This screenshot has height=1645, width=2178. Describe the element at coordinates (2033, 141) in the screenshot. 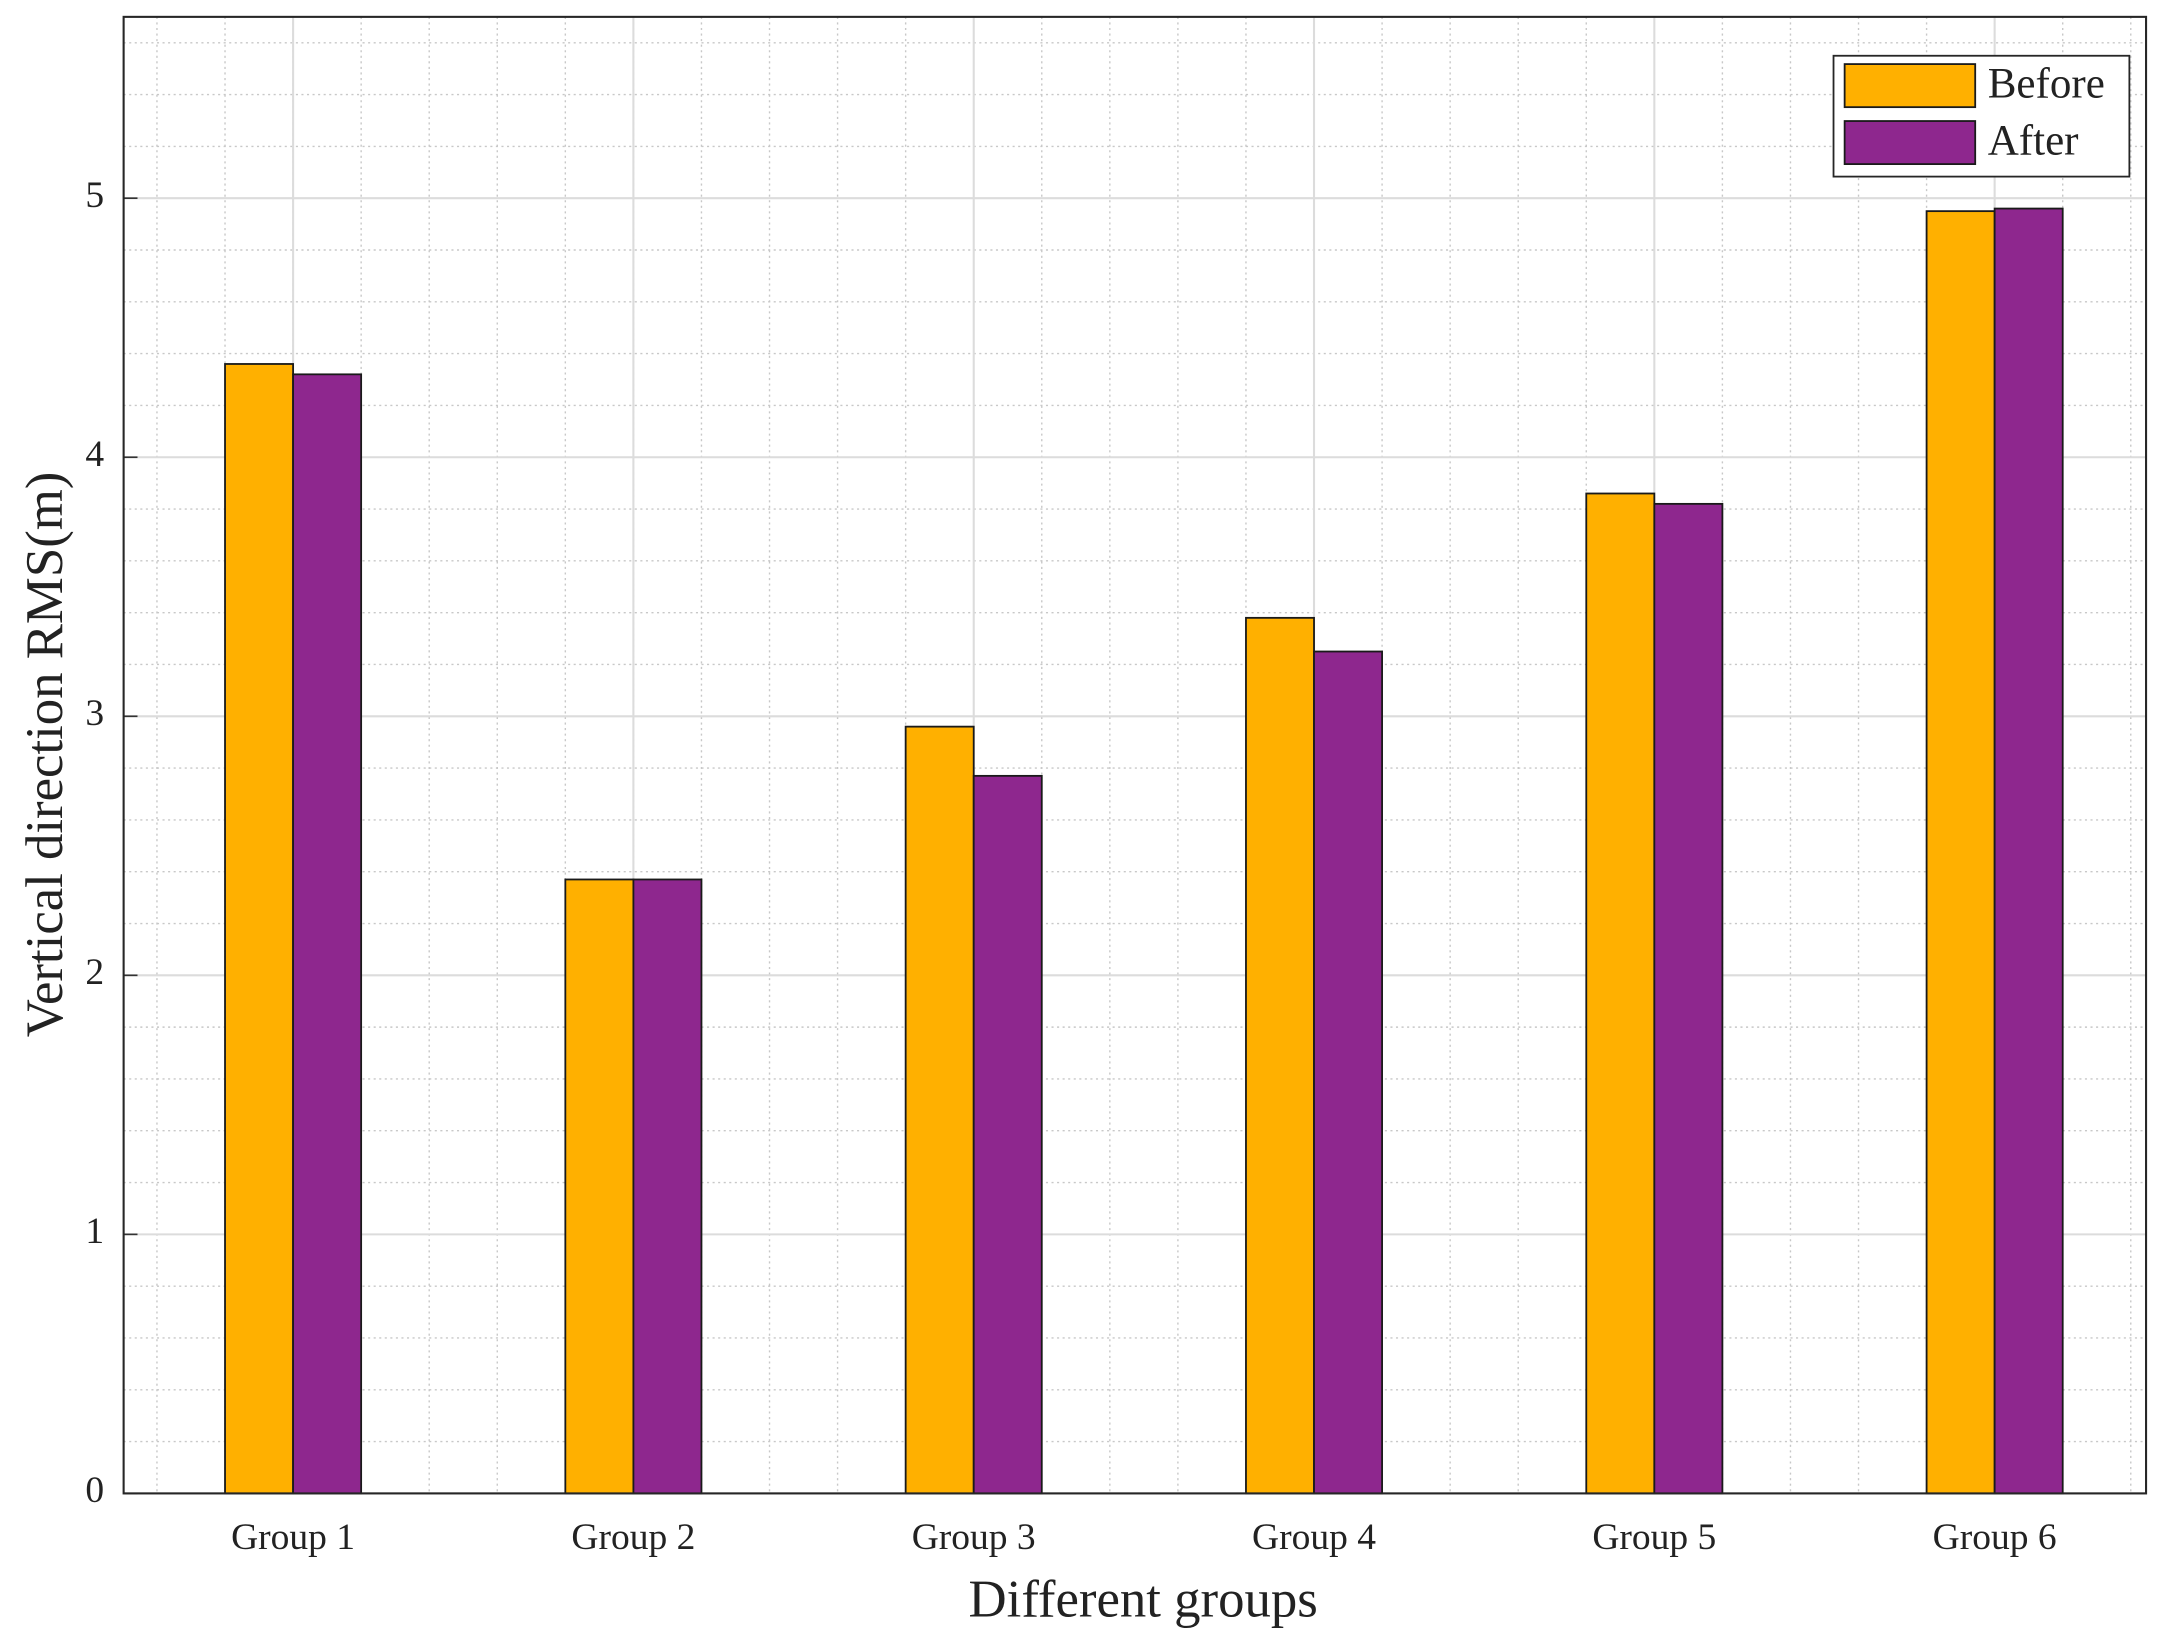

I see `legend-label: After` at that location.